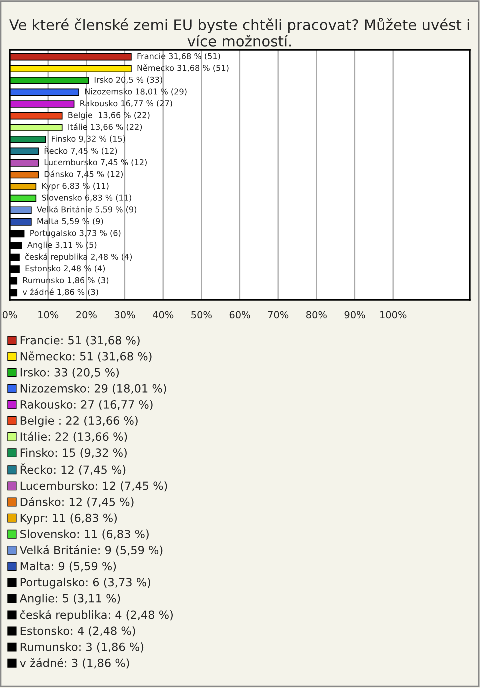 This screenshot has width=480, height=688. Describe the element at coordinates (78, 631) in the screenshot. I see `legend-label: Estonsko: 4 (2,48 %)` at that location.